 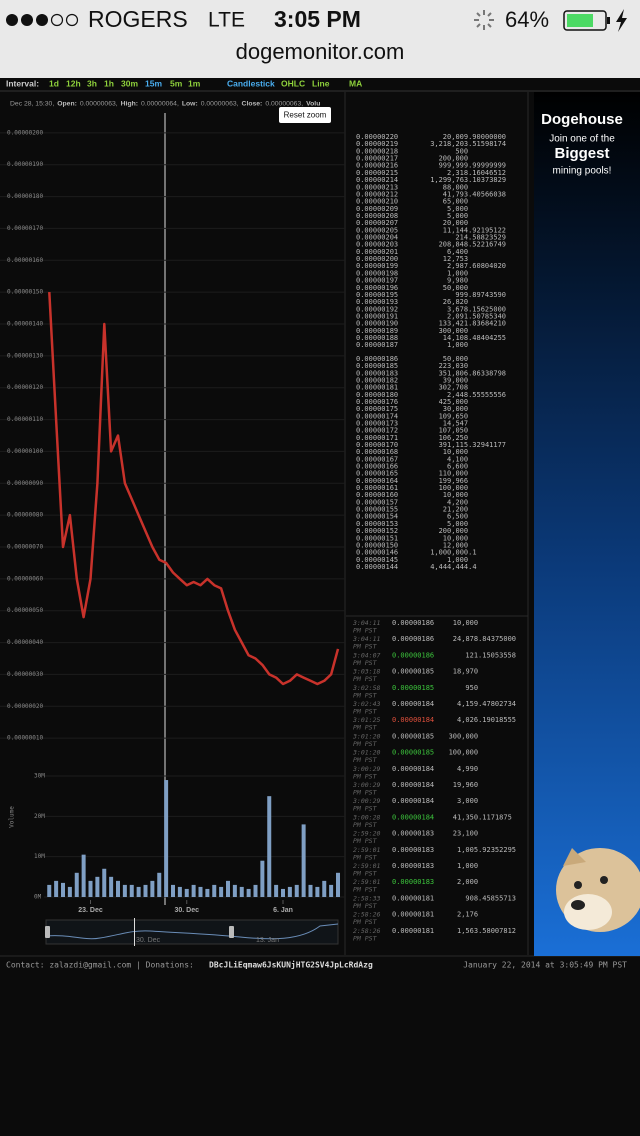 I want to click on interval-option: 1d, so click(x=54, y=83).